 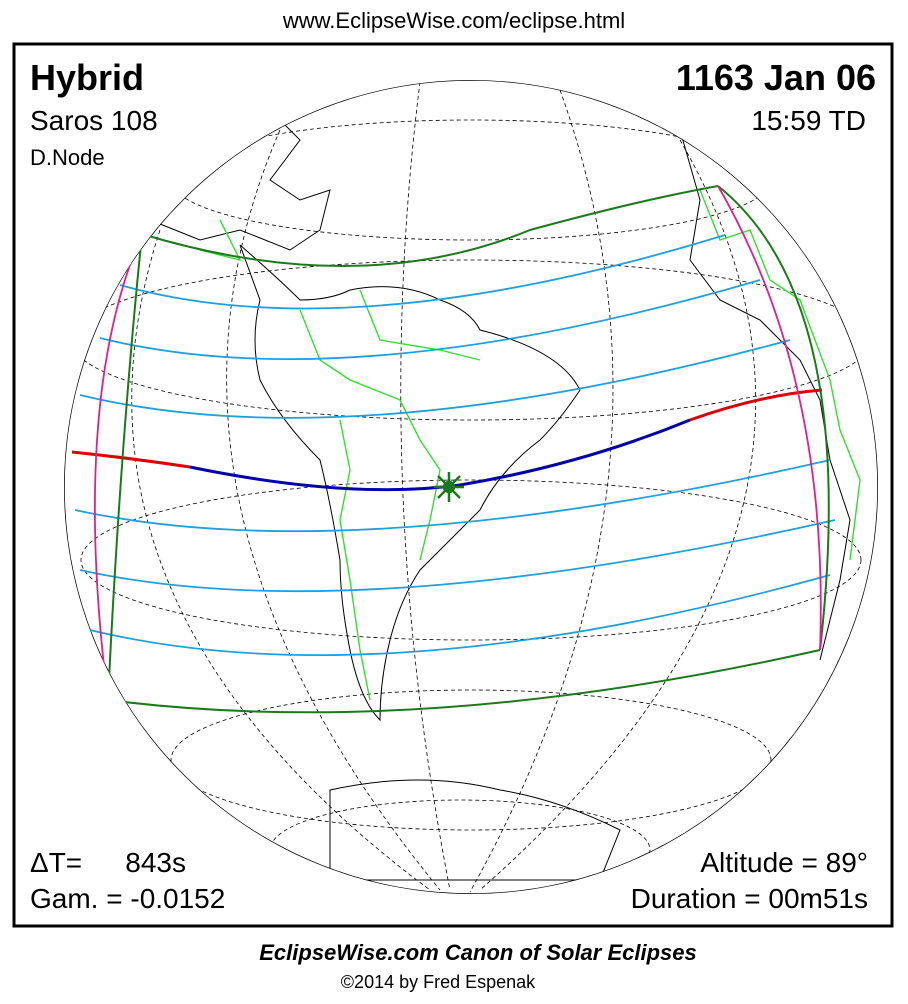 I want to click on date: 1163 Jan 06, so click(x=776, y=77).